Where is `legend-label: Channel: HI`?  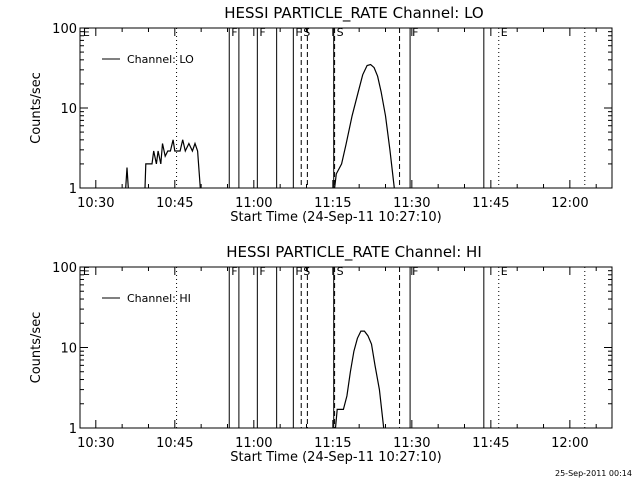 legend-label: Channel: HI is located at coordinates (159, 298).